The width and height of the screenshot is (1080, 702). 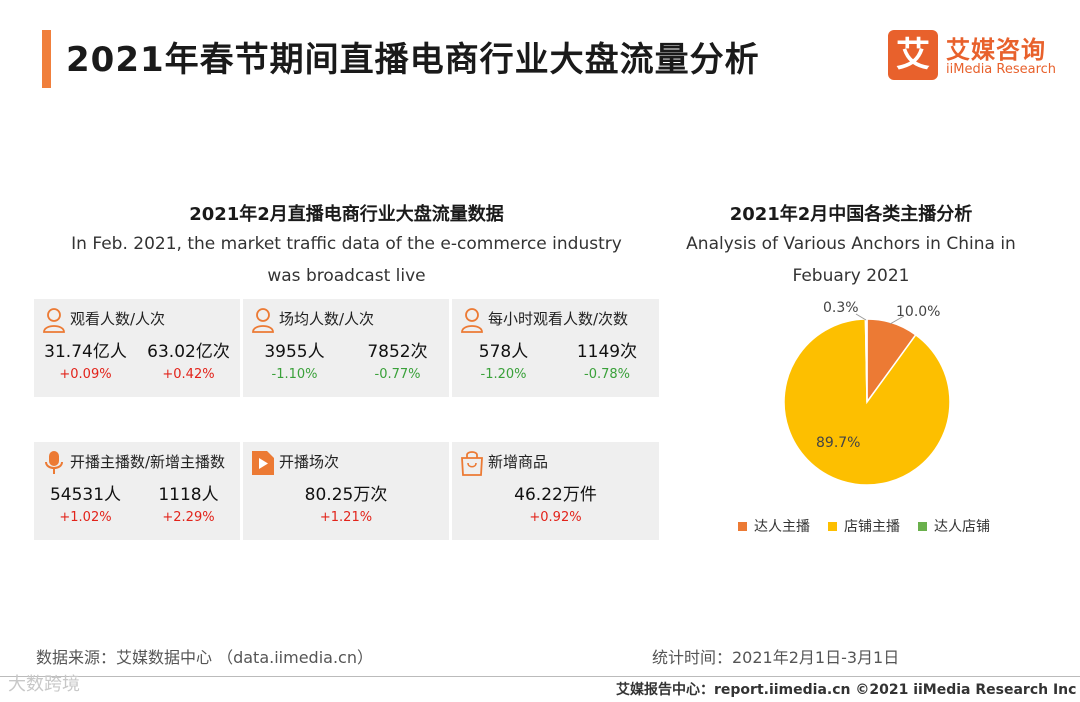 What do you see at coordinates (188, 374) in the screenshot?
I see `card-change: +0.42%` at bounding box center [188, 374].